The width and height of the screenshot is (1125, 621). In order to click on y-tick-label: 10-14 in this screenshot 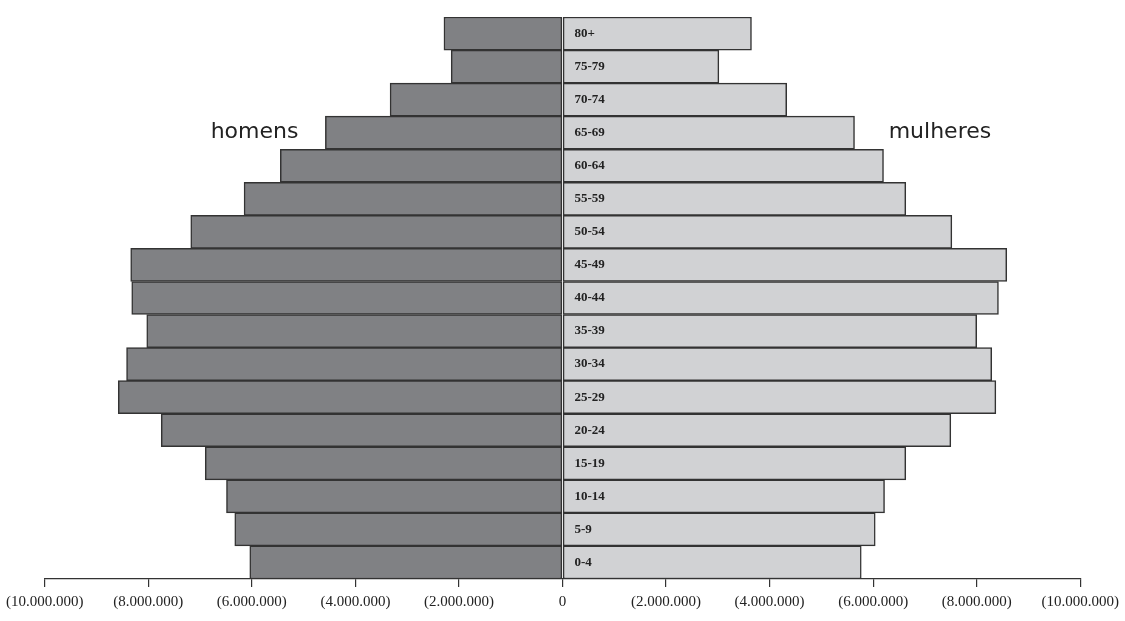, I will do `click(590, 495)`.